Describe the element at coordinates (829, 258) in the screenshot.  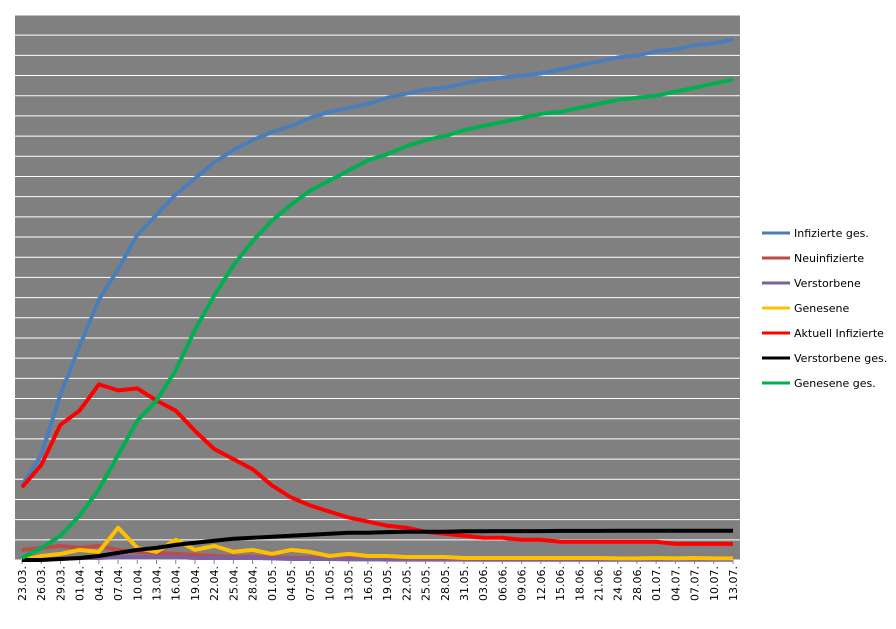
I see `legend-label: Neuinfizierte` at that location.